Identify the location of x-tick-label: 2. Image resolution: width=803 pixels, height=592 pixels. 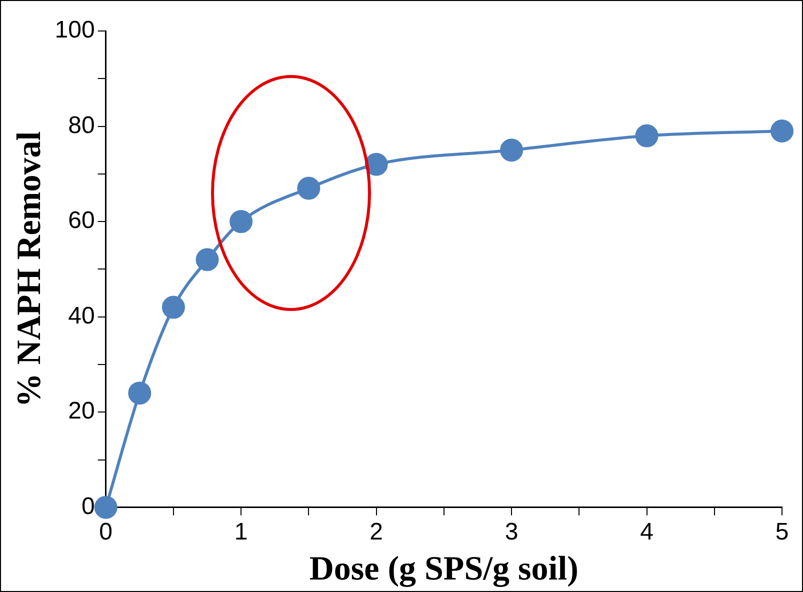
(376, 532).